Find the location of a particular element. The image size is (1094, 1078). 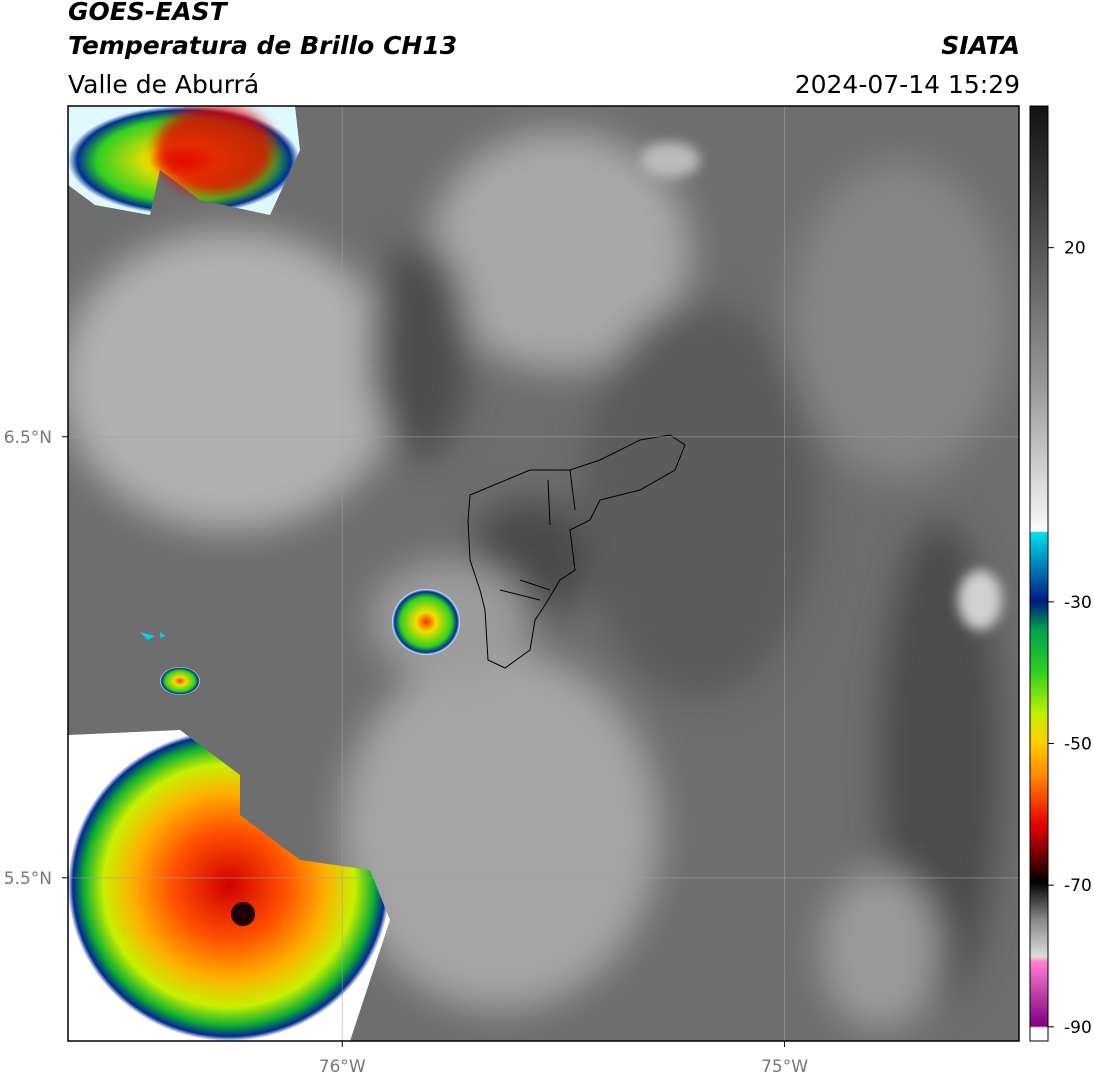

colorbar-tick-label: 20 is located at coordinates (1075, 249).